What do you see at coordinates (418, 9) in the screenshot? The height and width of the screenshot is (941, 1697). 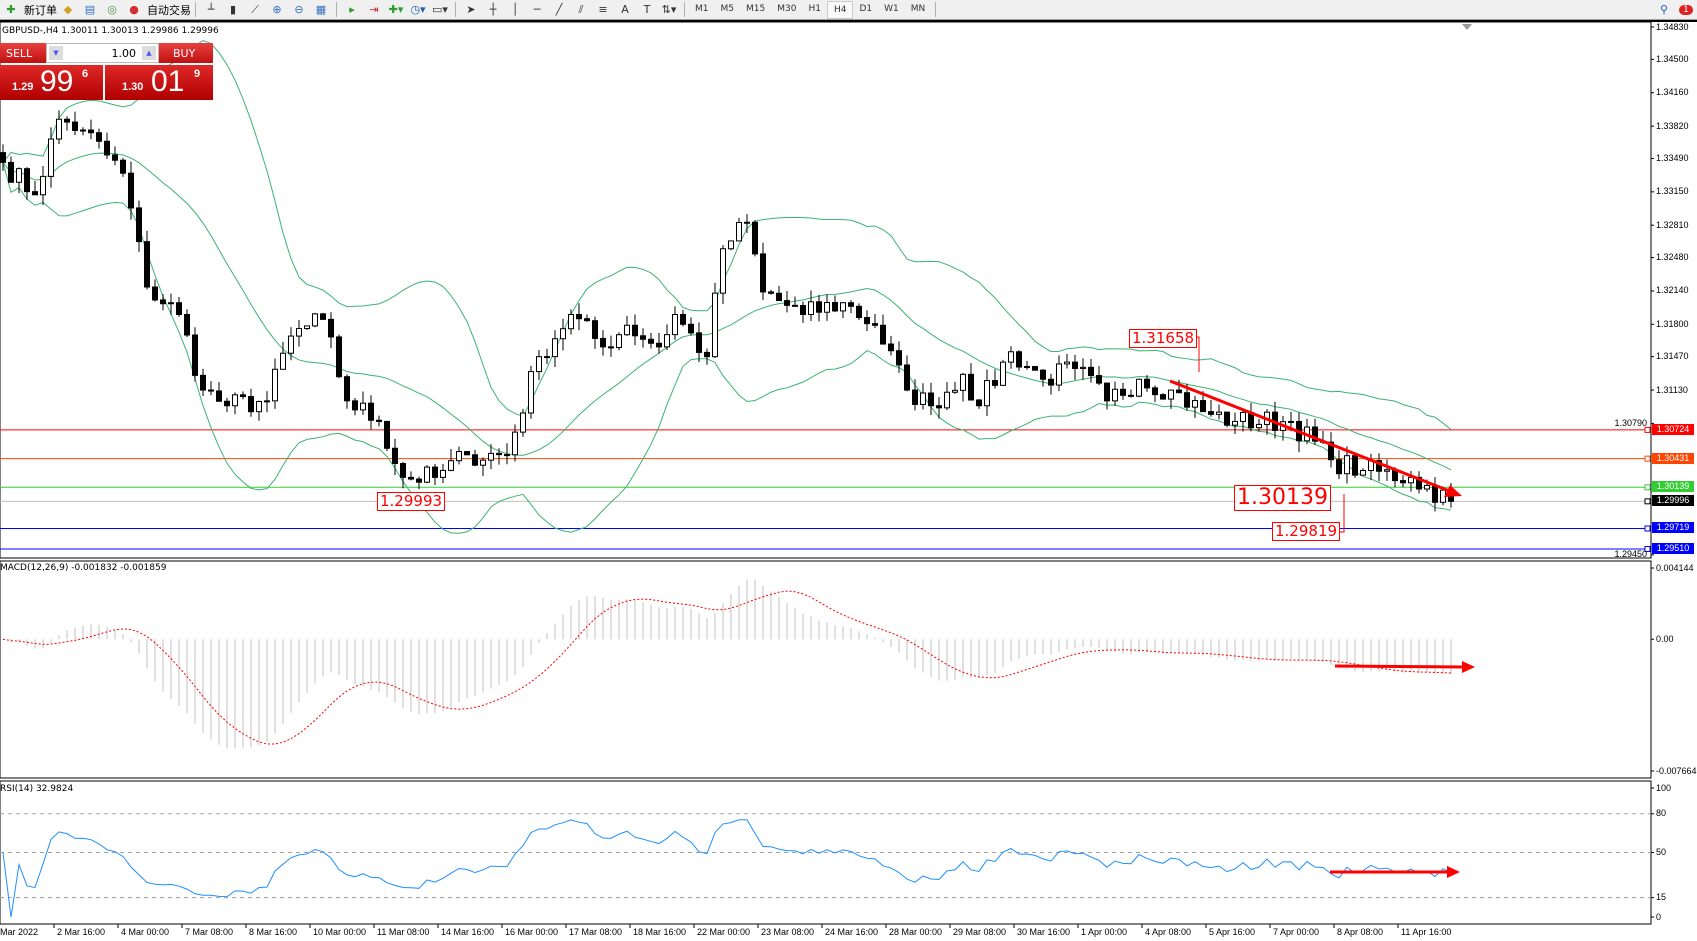 I see `periods-icon: ◷▾` at bounding box center [418, 9].